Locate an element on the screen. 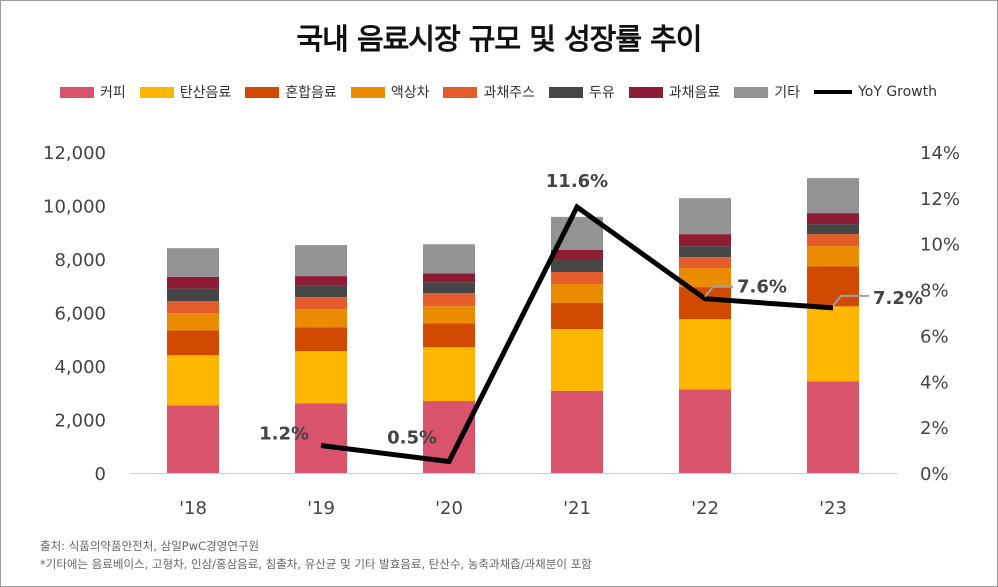 The height and width of the screenshot is (587, 998). y2-tick-label: 14% is located at coordinates (940, 153).